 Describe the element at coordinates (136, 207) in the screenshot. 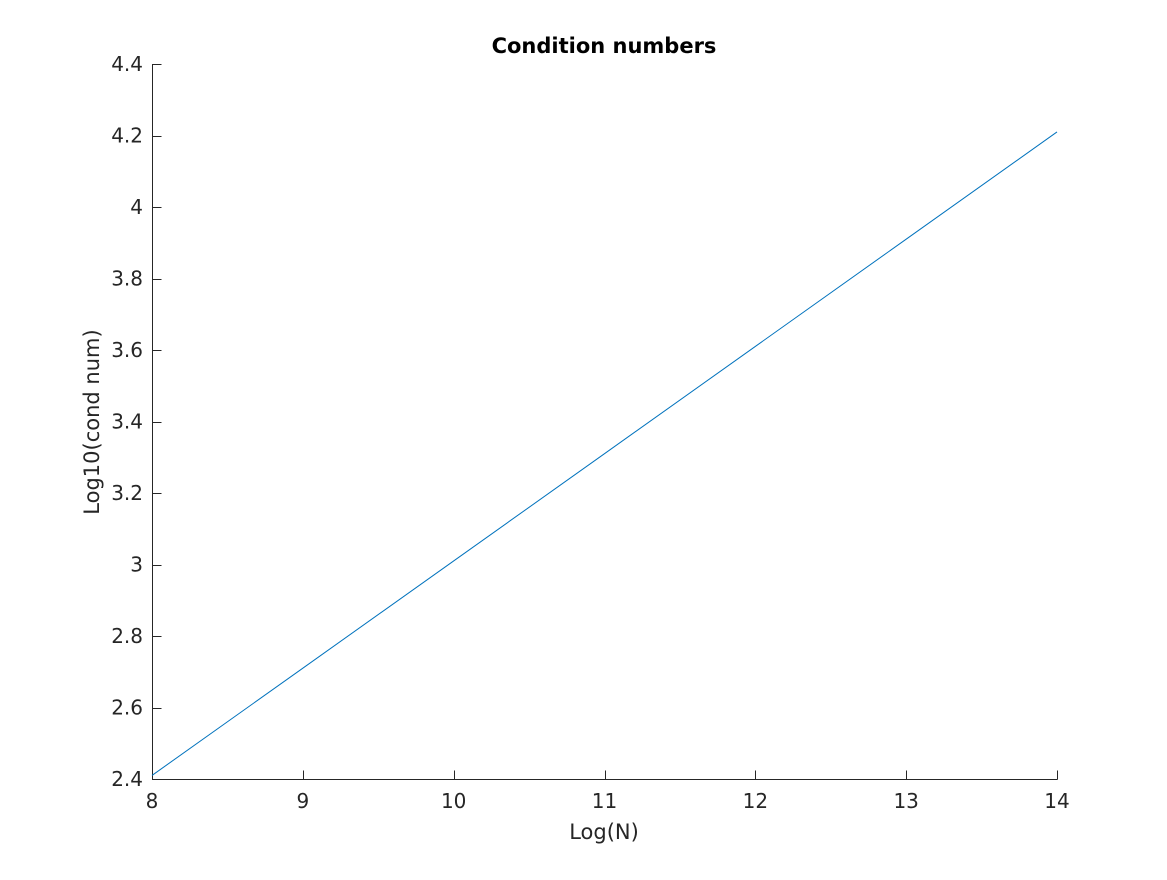

I see `y-tick-label: 4` at that location.